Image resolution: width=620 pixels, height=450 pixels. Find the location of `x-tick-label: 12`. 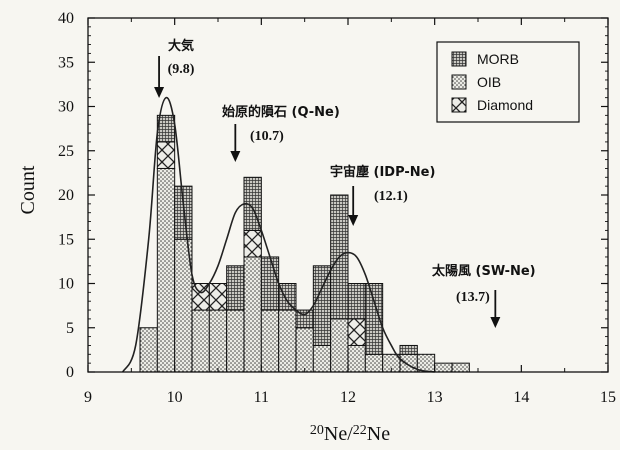

x-tick-label: 12 is located at coordinates (348, 397).